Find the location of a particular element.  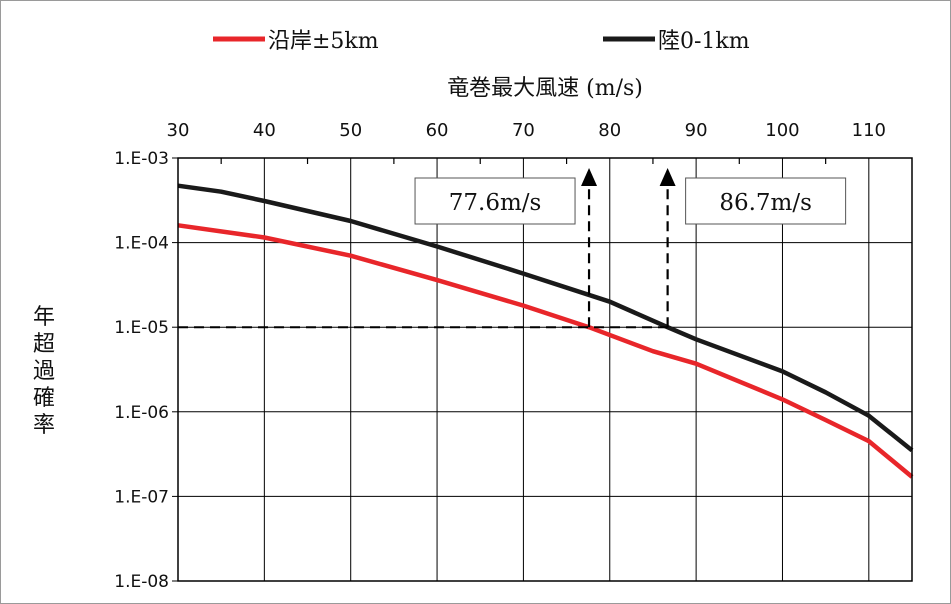

annotation-label: 77.6m/s is located at coordinates (495, 203).